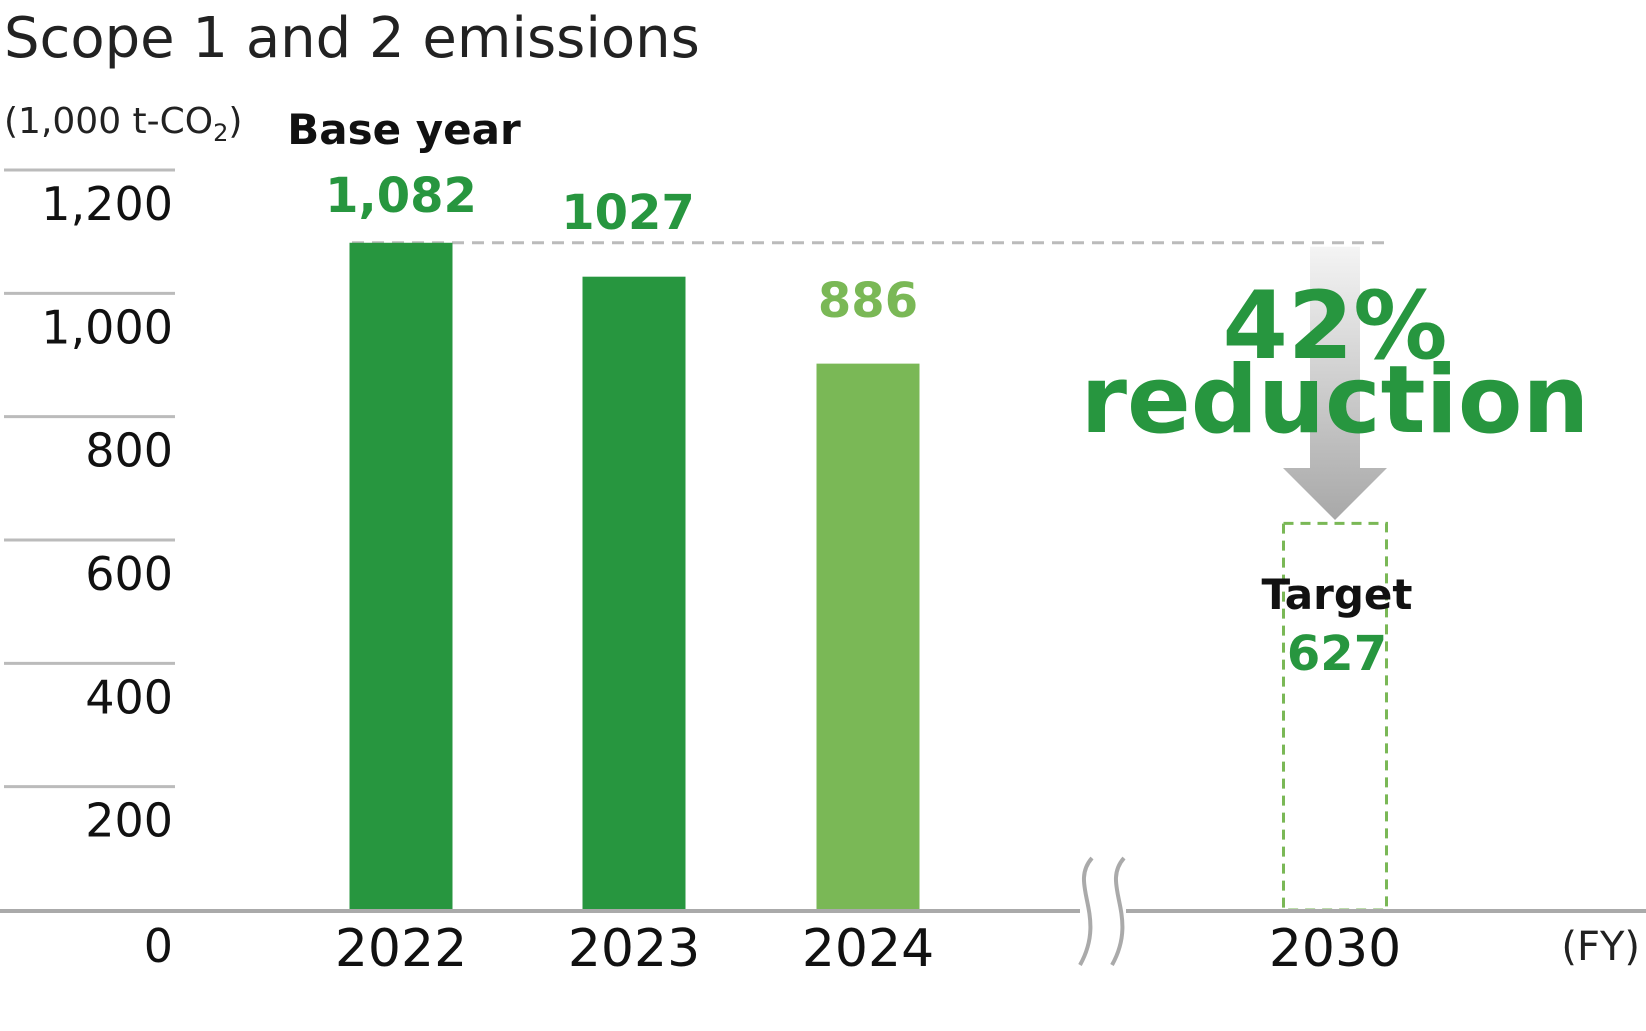 The width and height of the screenshot is (1646, 1031). What do you see at coordinates (129, 451) in the screenshot?
I see `y-tick-800: 800` at bounding box center [129, 451].